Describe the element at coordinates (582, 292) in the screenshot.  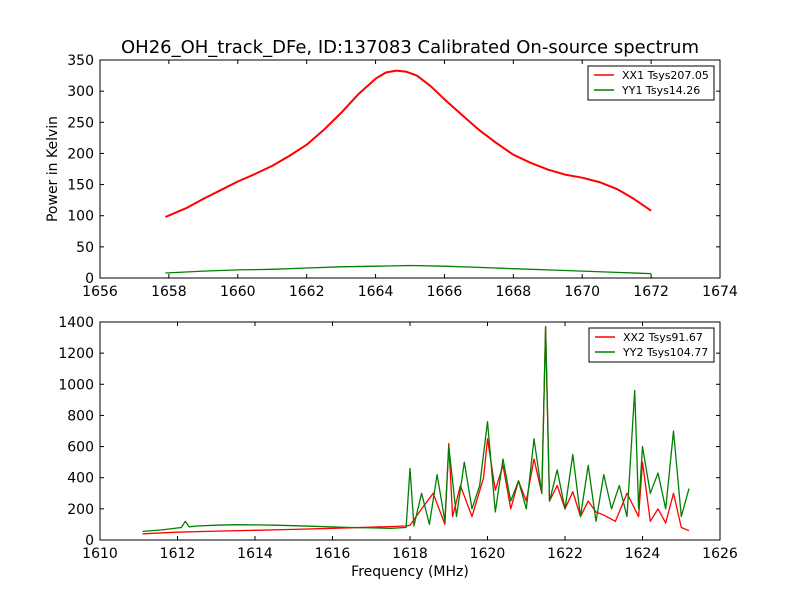
I see `top-x-tick-label: 1670` at that location.